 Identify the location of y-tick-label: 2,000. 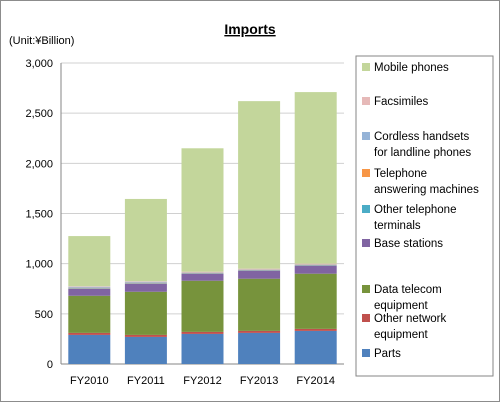
(39, 164).